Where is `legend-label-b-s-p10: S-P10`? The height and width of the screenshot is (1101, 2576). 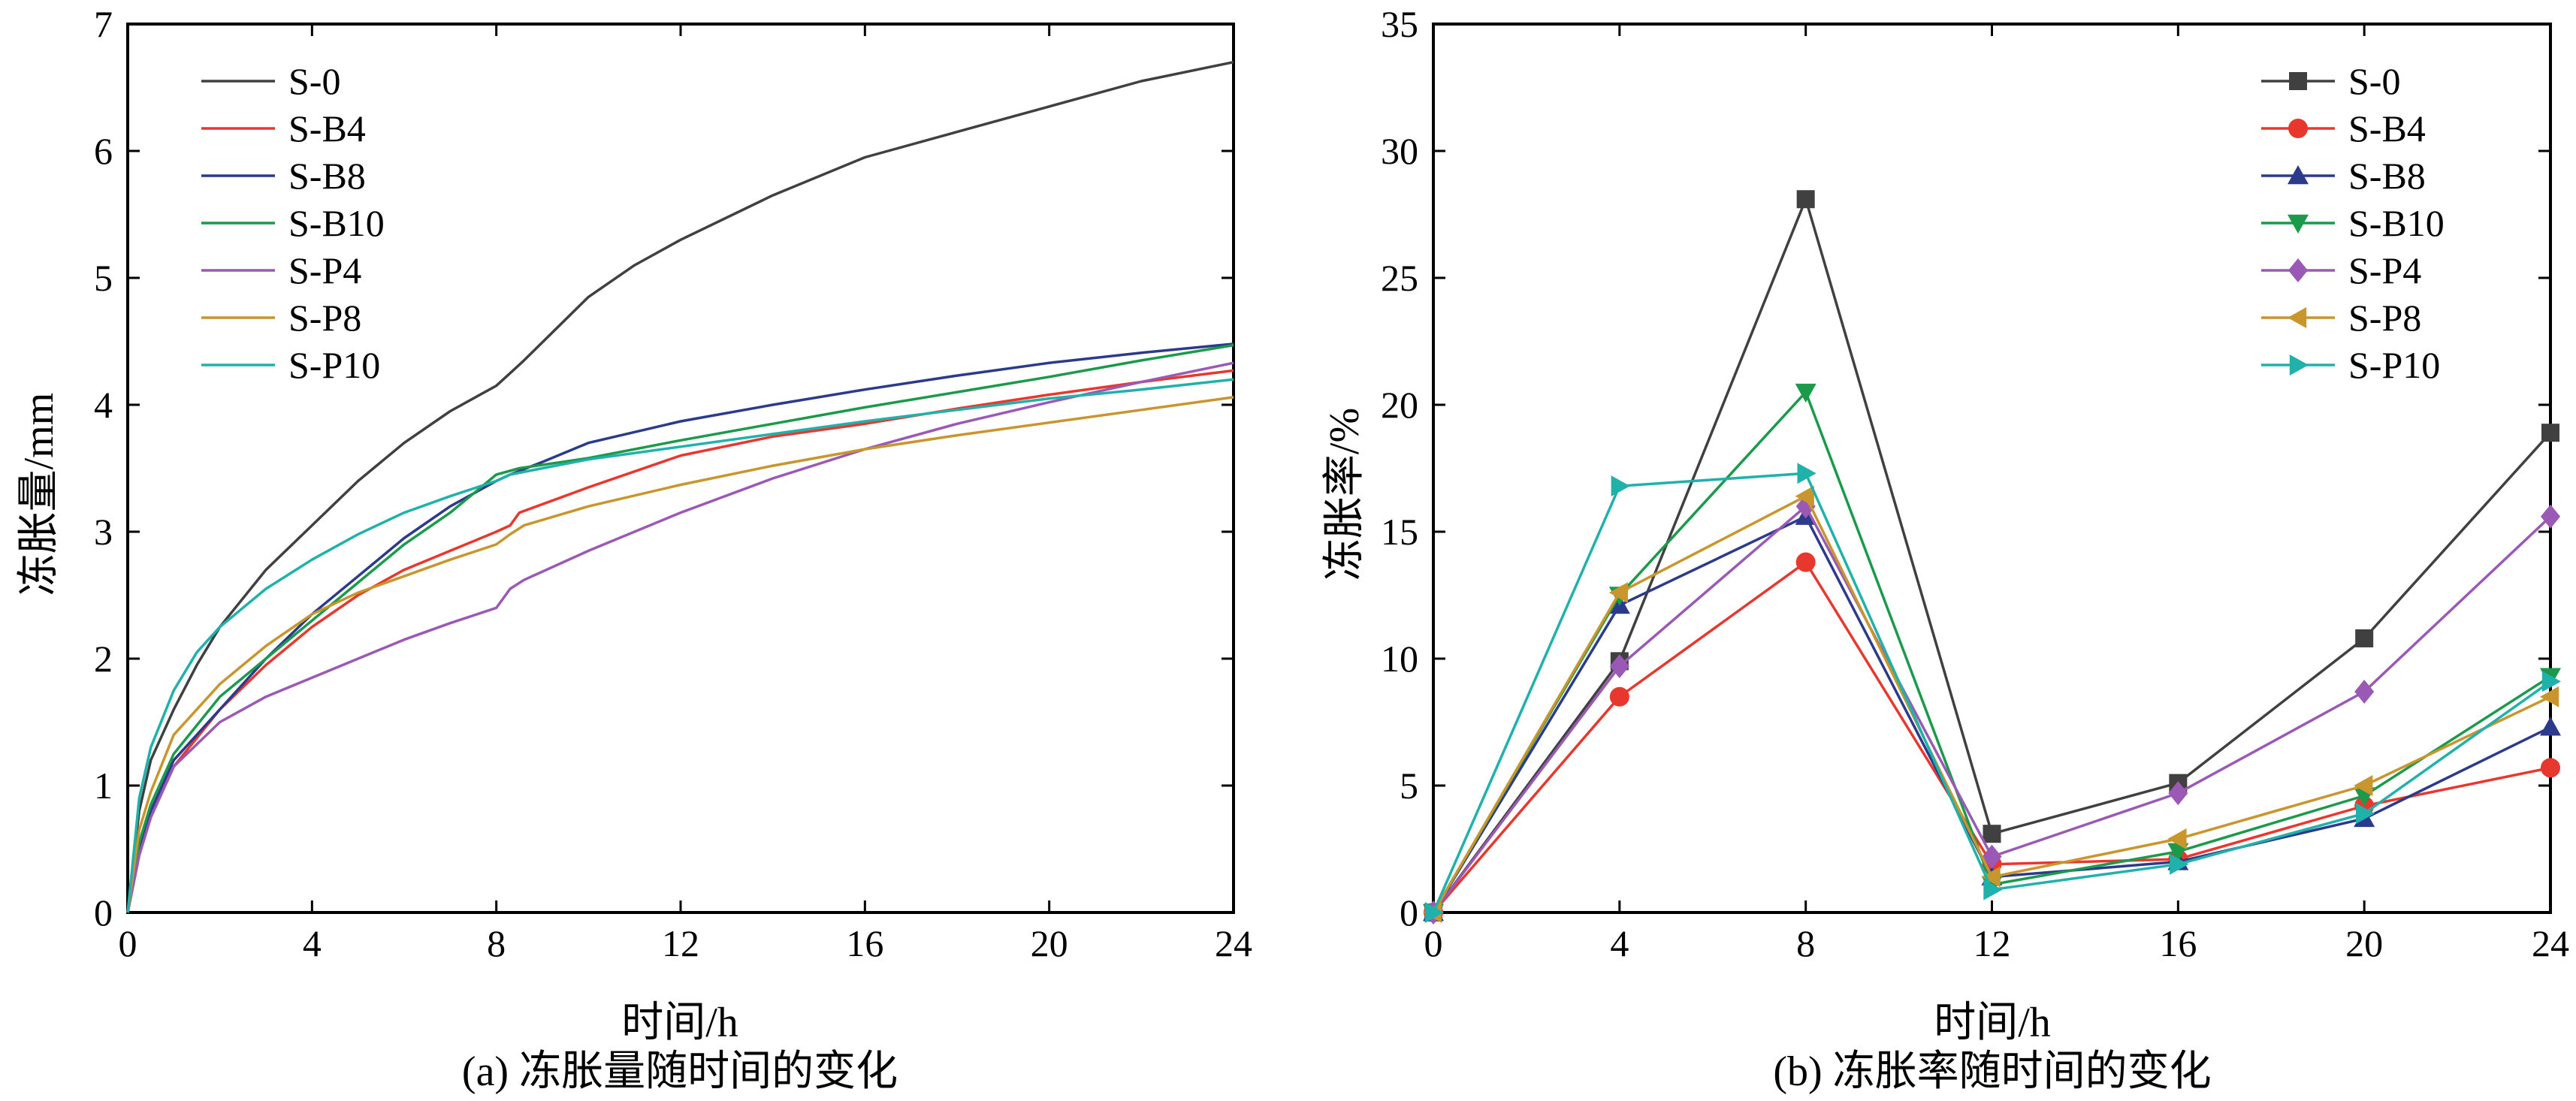 legend-label-b-s-p10: S-P10 is located at coordinates (2394, 365).